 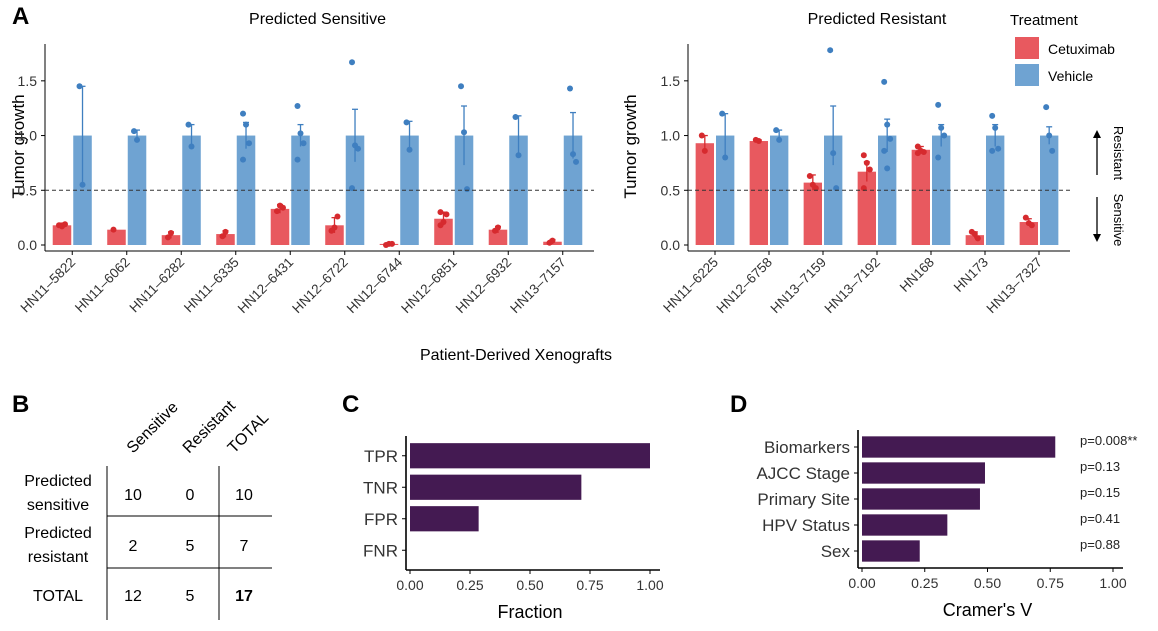 I want to click on table-cell-r1c2: 0, so click(x=190, y=495).